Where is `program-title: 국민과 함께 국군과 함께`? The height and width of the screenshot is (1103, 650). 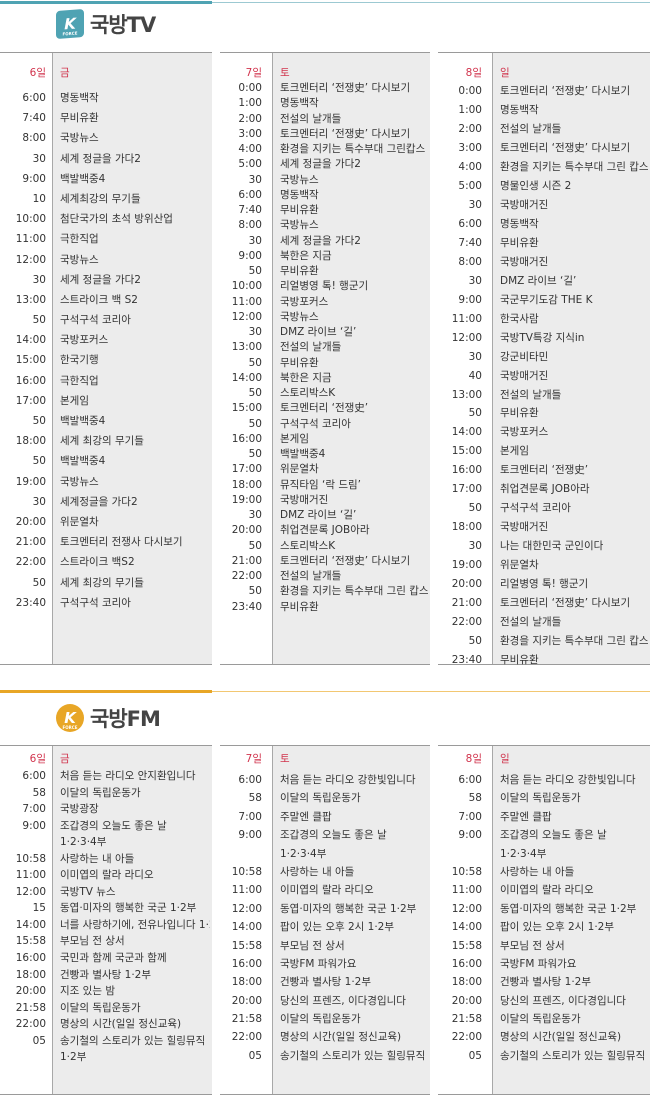
program-title: 국민과 함께 국군과 함께 is located at coordinates (113, 958).